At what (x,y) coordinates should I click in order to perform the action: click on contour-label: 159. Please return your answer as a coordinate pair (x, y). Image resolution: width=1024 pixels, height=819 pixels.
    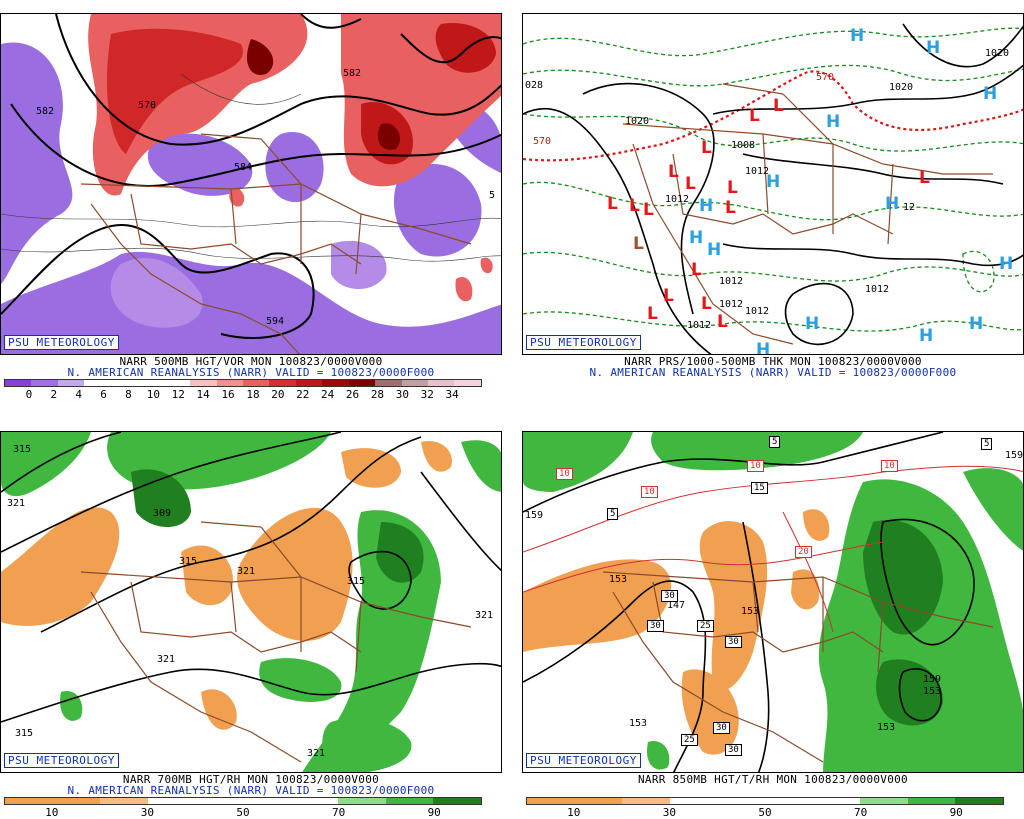
    Looking at the image, I should click on (1014, 455).